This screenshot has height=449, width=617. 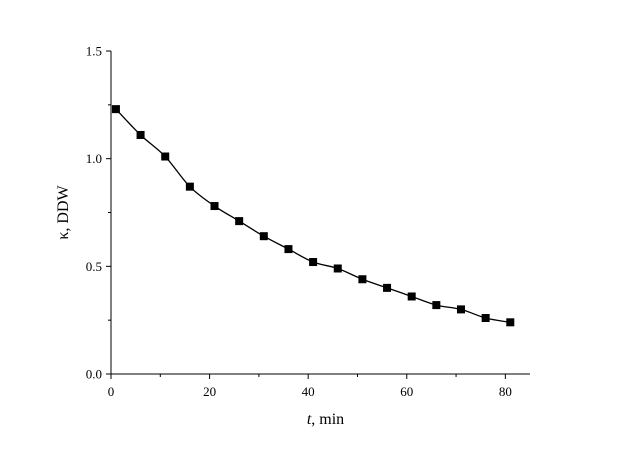 I want to click on x-tick-label: 20, so click(x=209, y=391).